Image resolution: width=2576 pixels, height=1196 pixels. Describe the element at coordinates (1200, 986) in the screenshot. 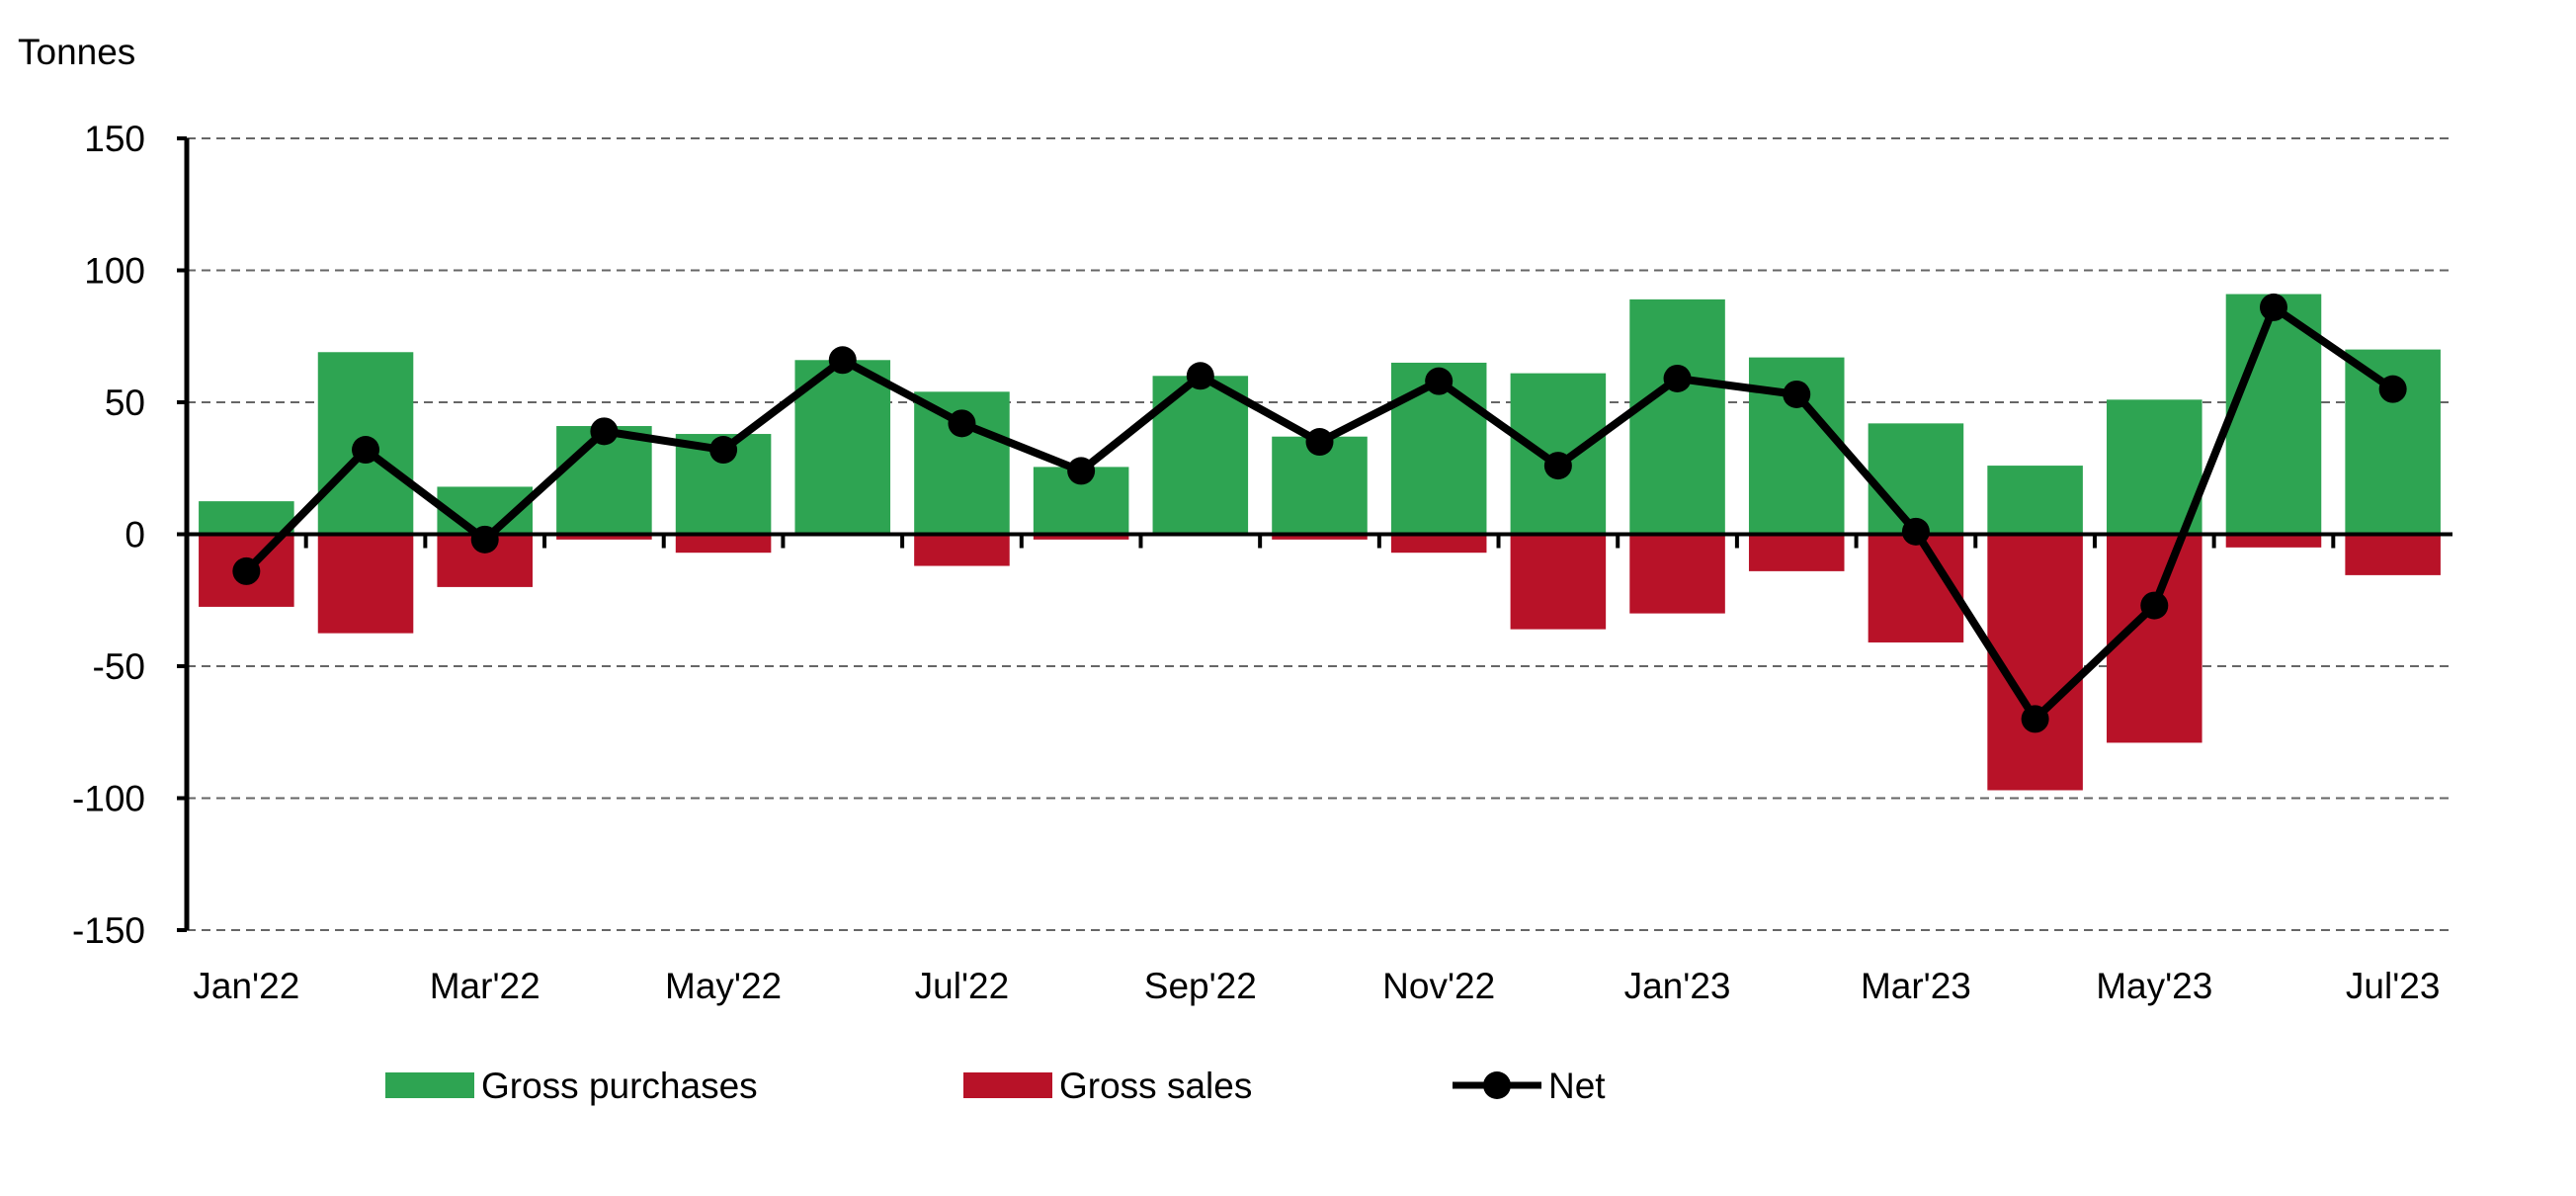

I see `x-tick-label: Sep'22` at that location.